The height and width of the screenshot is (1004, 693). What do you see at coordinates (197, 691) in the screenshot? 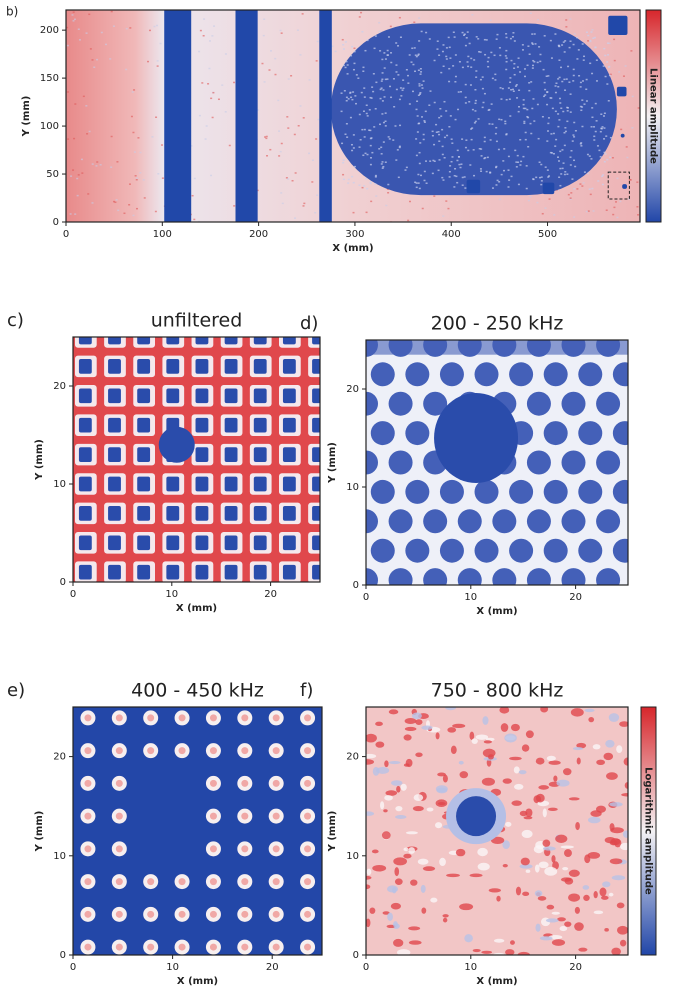
I see `panel-title: 400 - 450 kHz` at bounding box center [197, 691].